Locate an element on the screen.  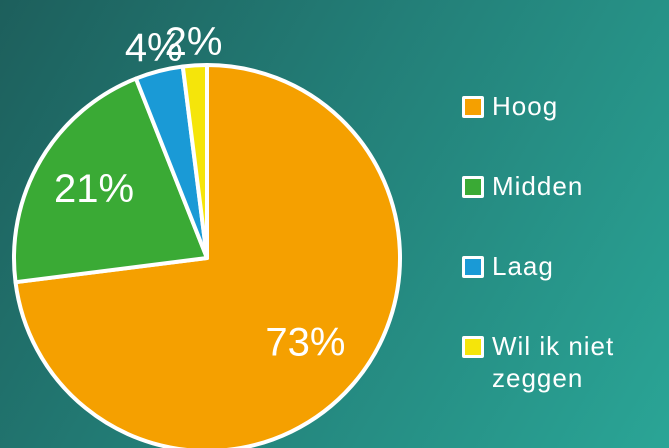
data-label: 2% is located at coordinates (194, 42).